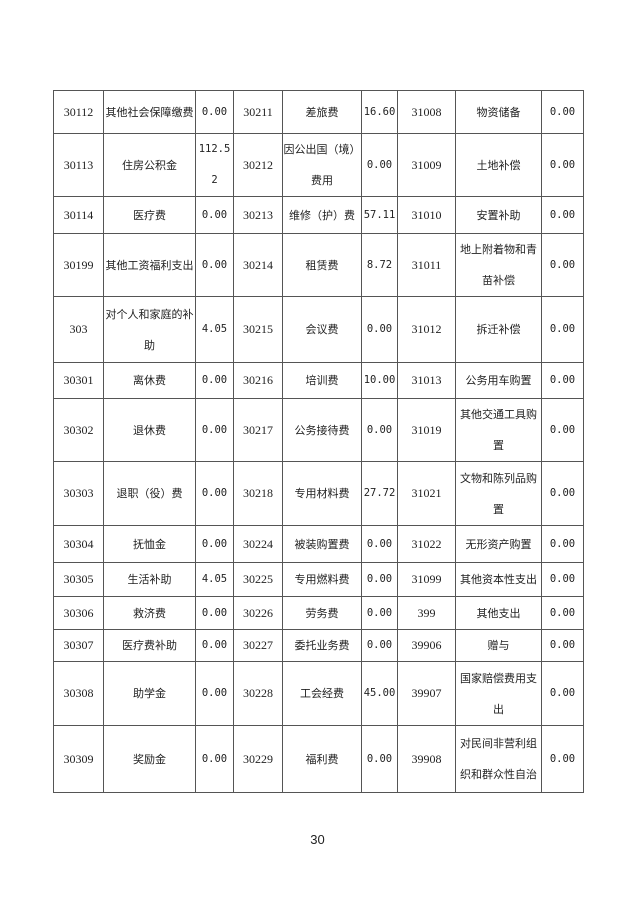 This screenshot has width=635, height=898. What do you see at coordinates (149, 380) in the screenshot?
I see `item-name-cell: 离休费` at bounding box center [149, 380].